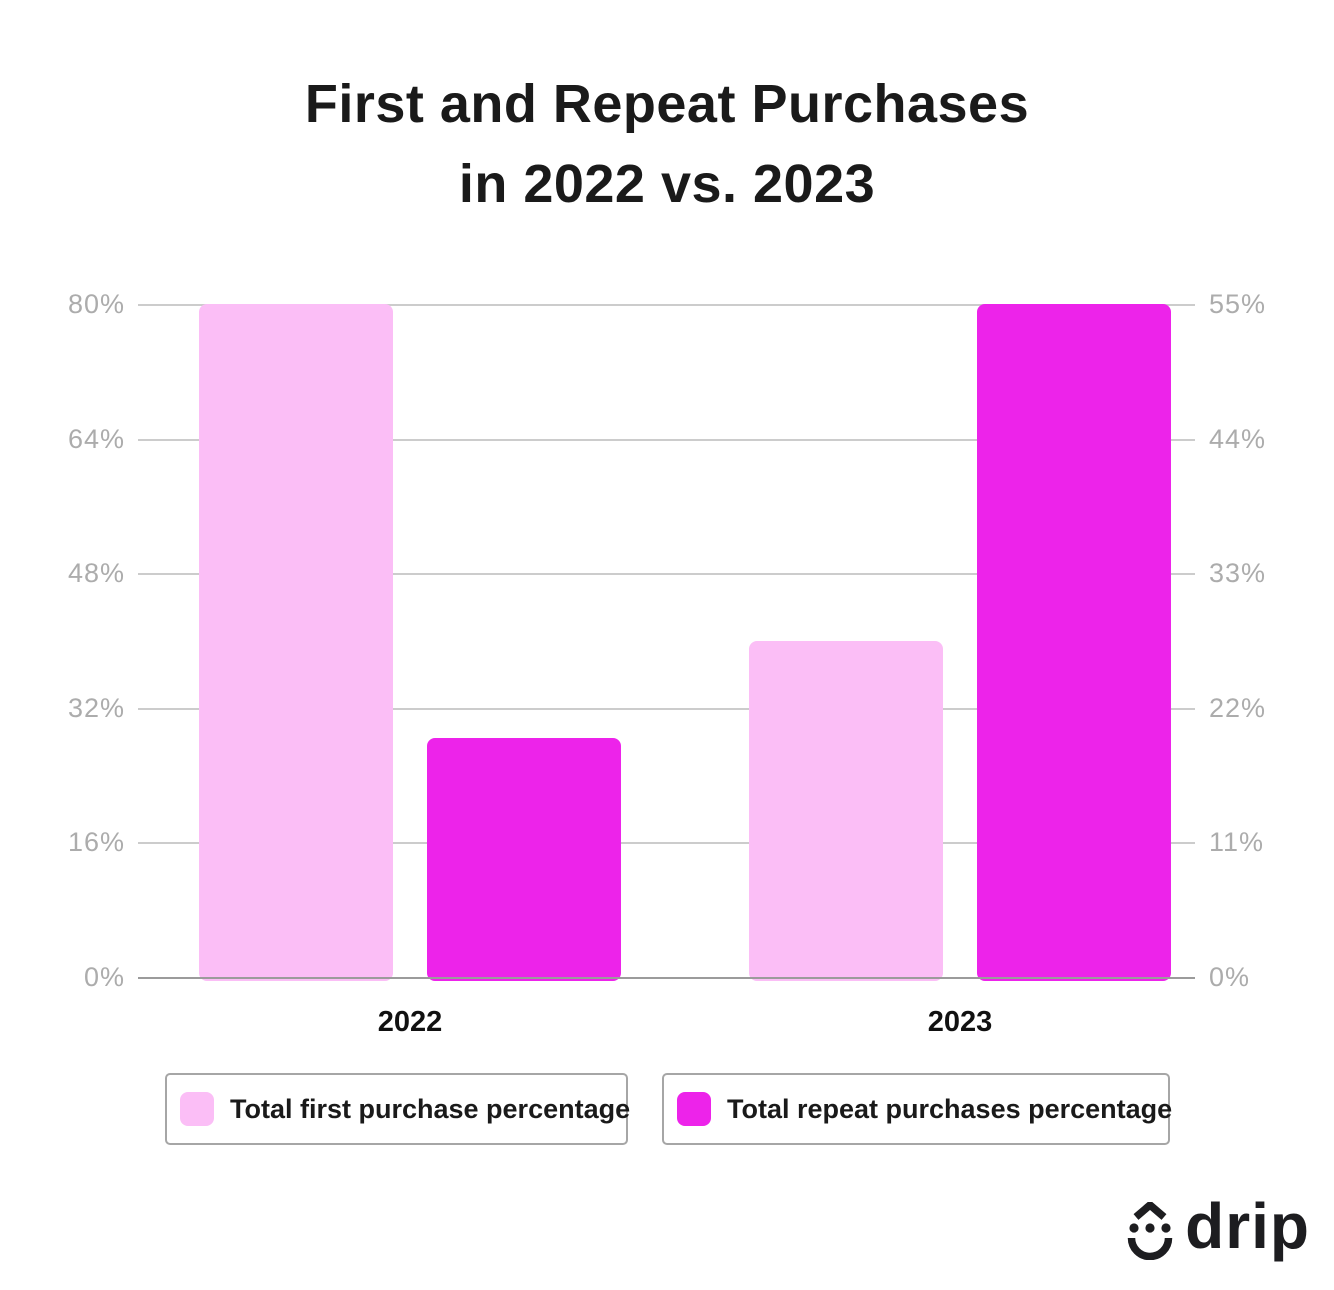 Image resolution: width=1334 pixels, height=1290 pixels. What do you see at coordinates (1230, 977) in the screenshot?
I see `right-axis-tick-label: 0%` at bounding box center [1230, 977].